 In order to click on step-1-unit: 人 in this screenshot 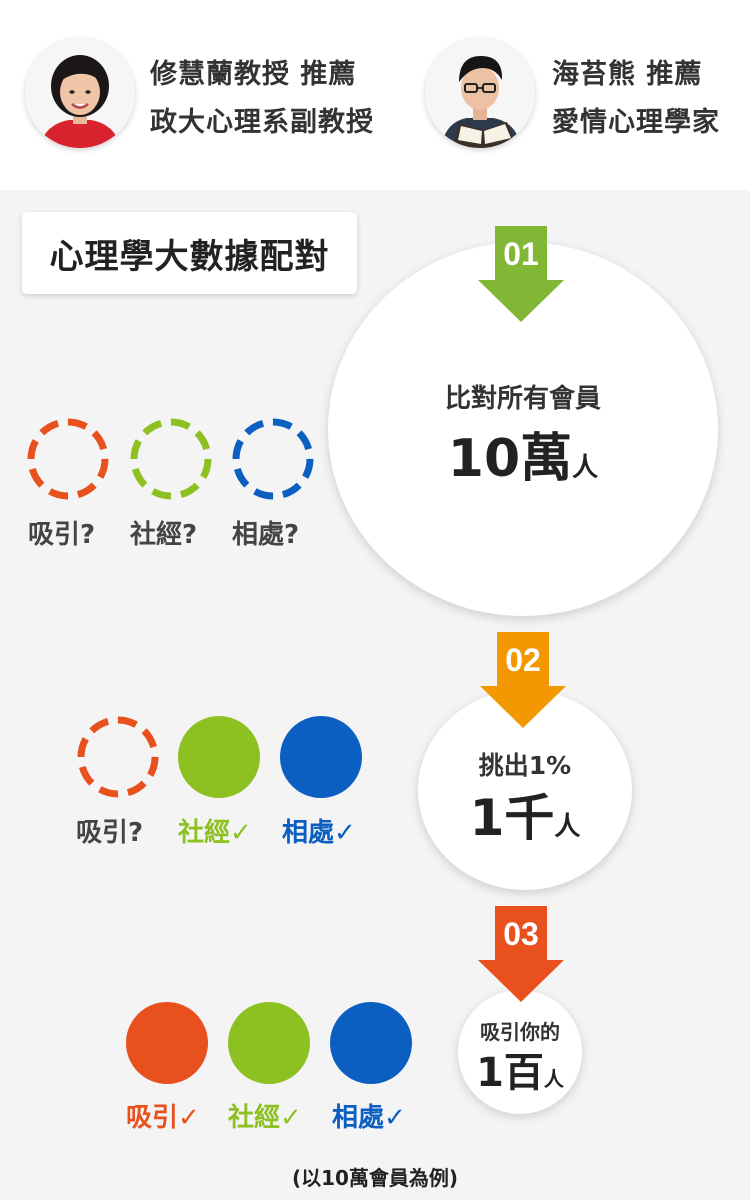, I will do `click(585, 468)`.